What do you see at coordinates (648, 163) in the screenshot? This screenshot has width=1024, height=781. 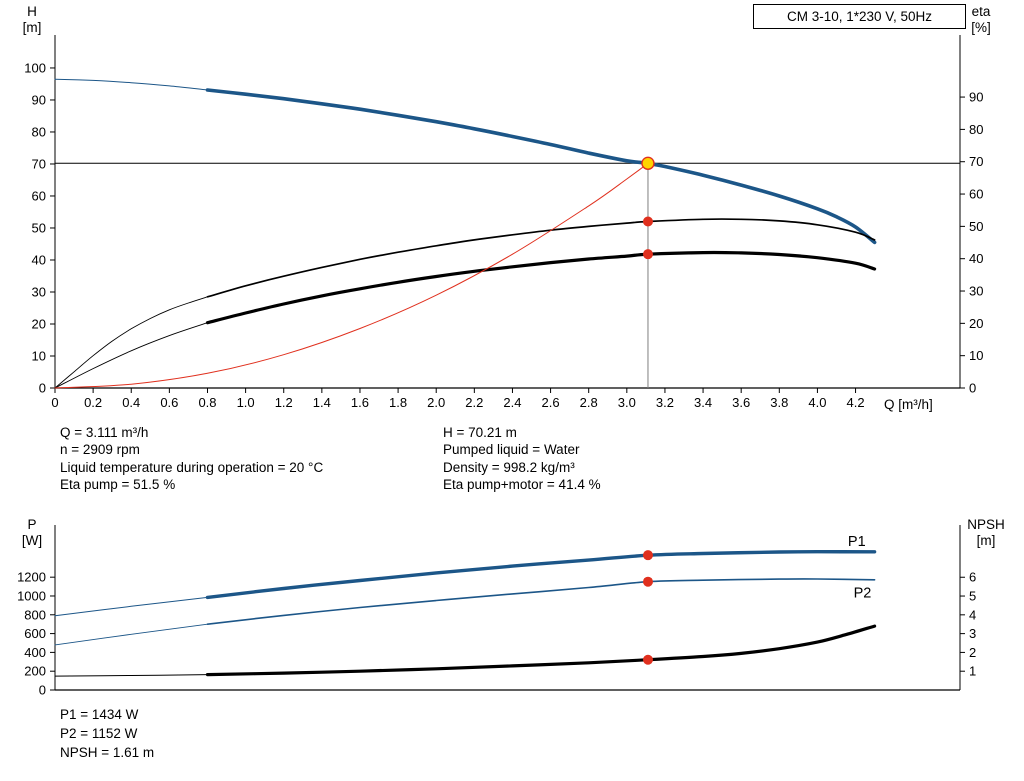 I see `duty-point-marker` at bounding box center [648, 163].